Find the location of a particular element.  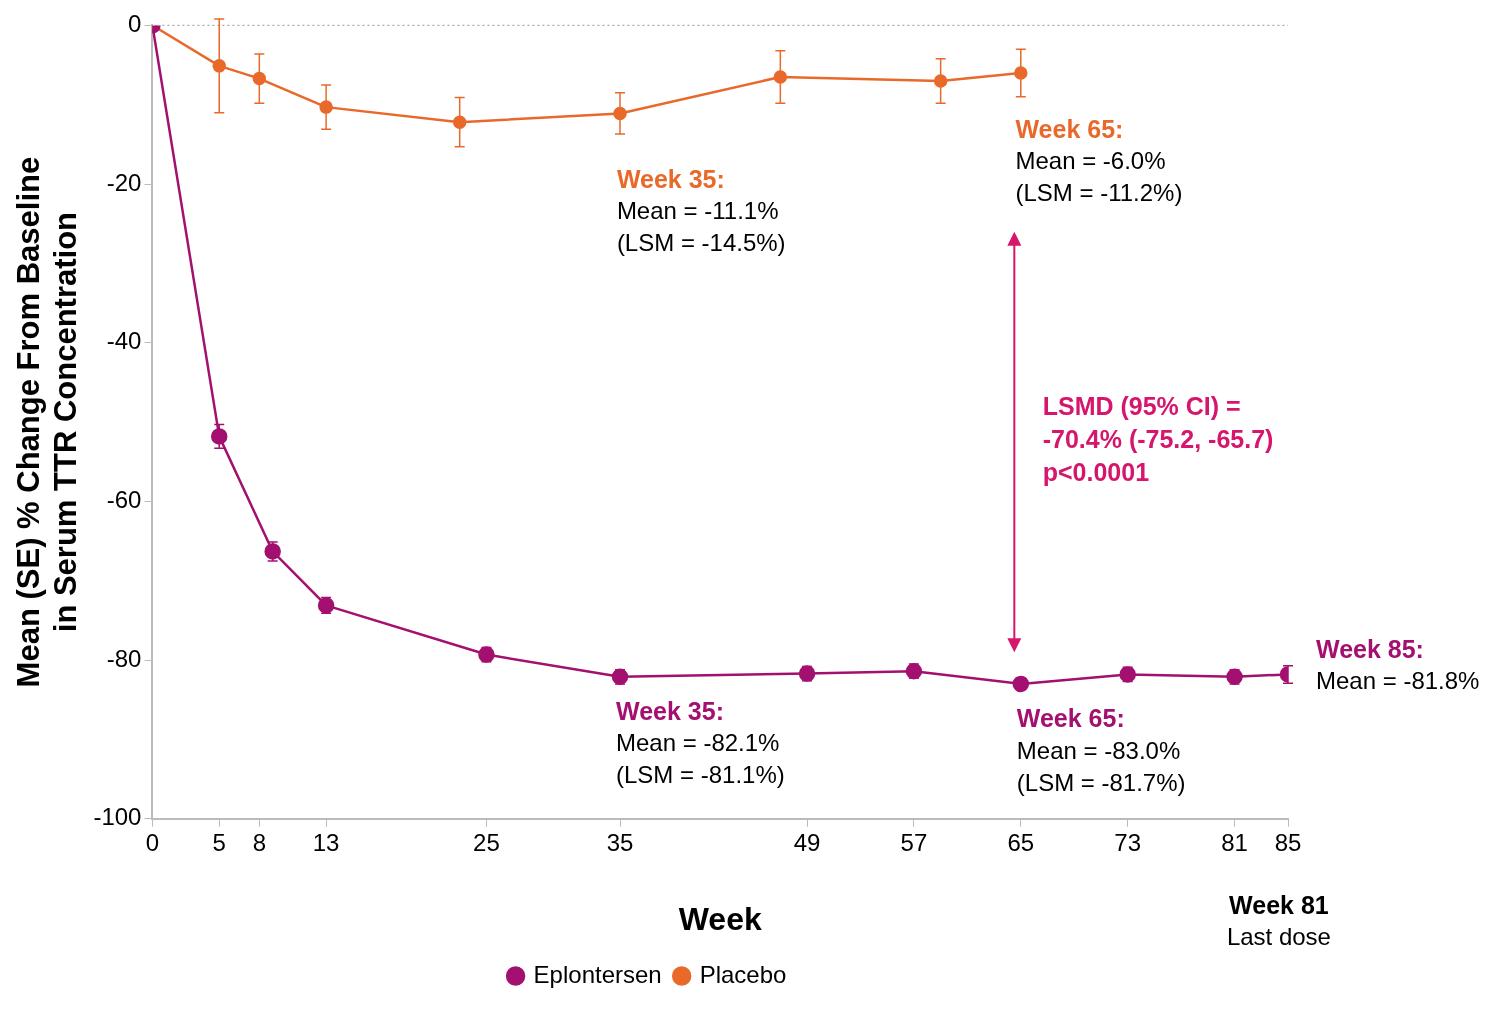

x-tick-label: 8 is located at coordinates (259, 842).